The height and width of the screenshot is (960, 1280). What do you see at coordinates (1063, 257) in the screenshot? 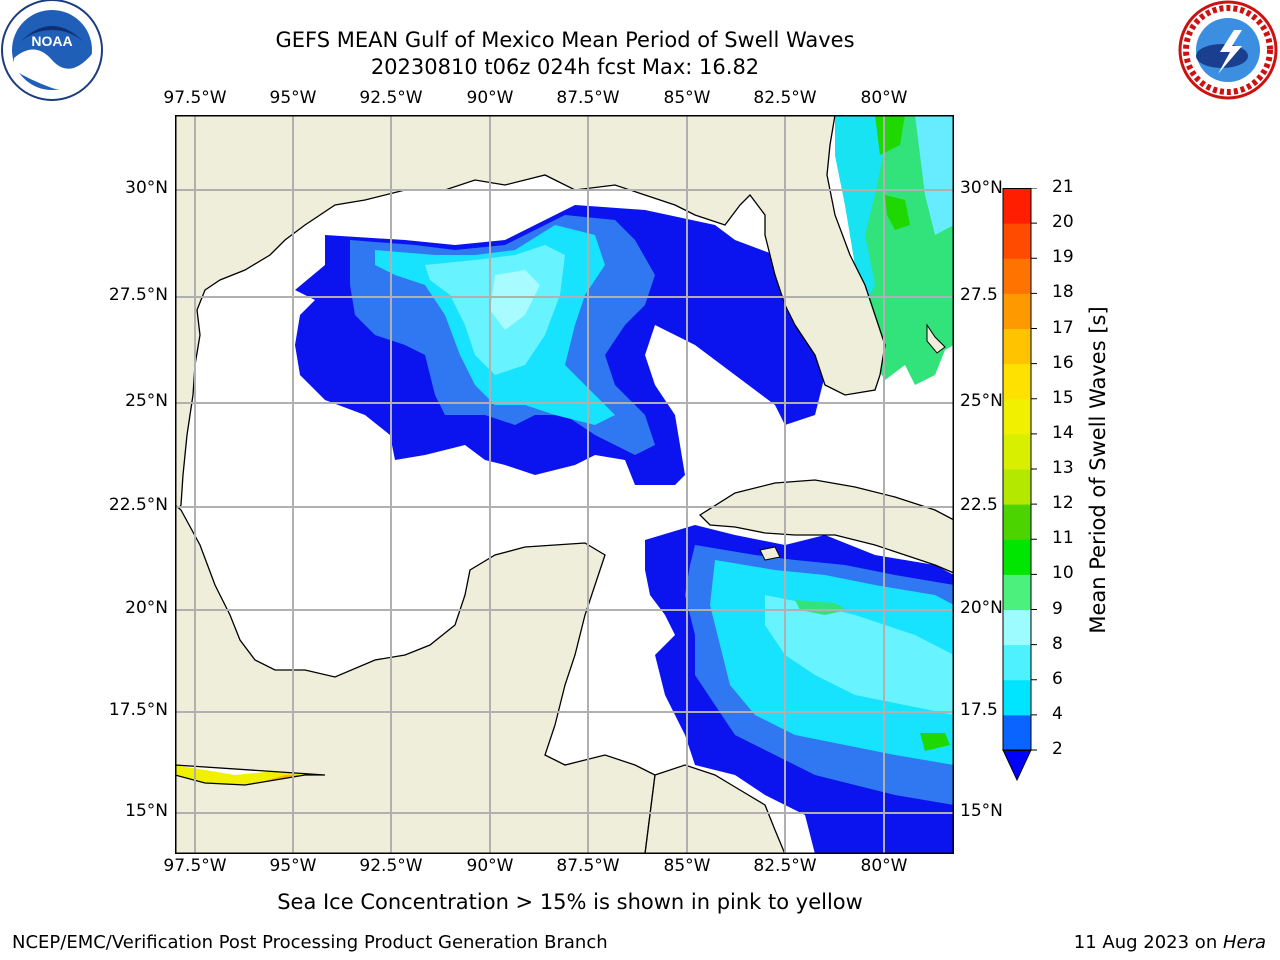
I see `colorbar-tick-label: 19` at bounding box center [1063, 257].